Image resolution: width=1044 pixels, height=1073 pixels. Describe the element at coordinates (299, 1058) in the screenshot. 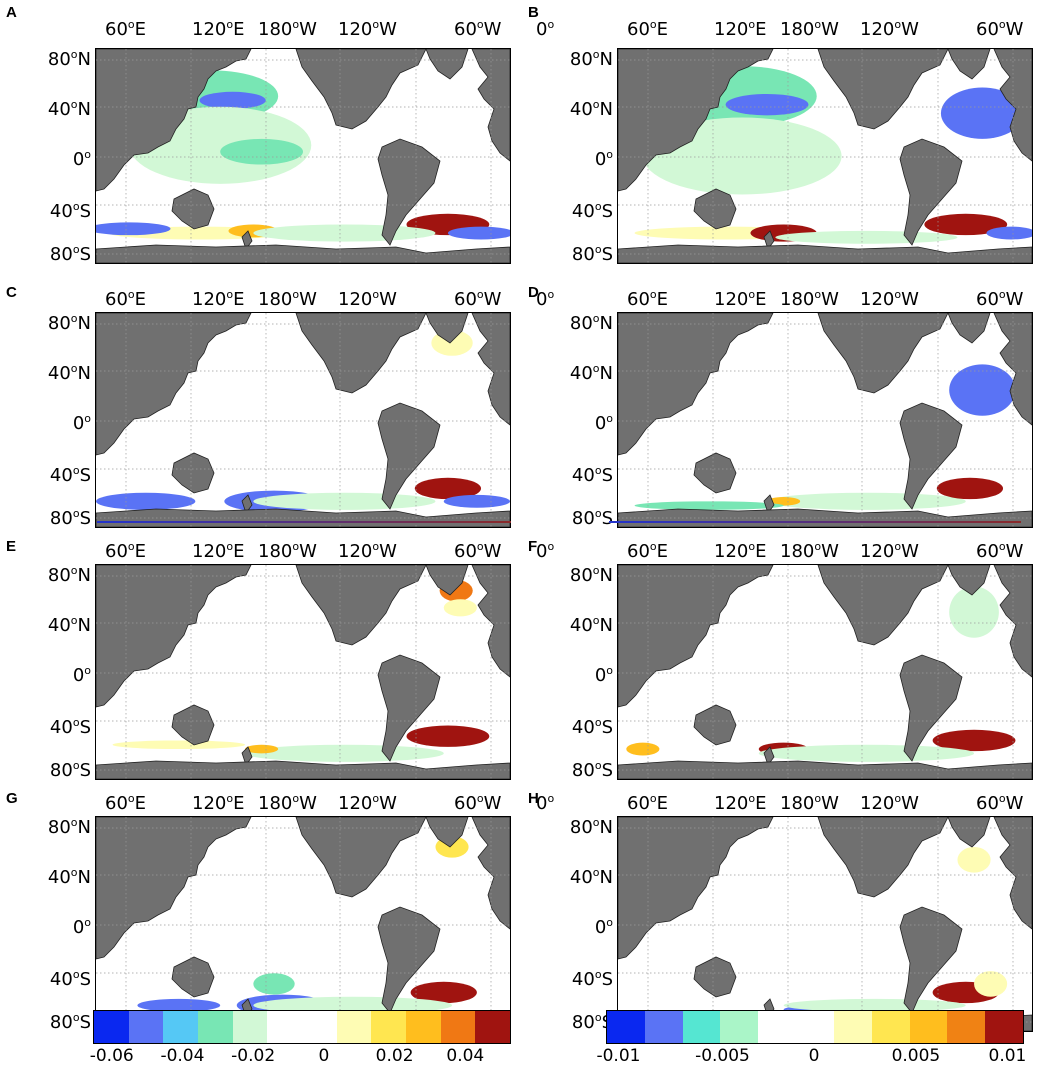

I see `colorbar-left-ticks: -0.06 -0.04 -0.02 0 0.02 0.04` at that location.